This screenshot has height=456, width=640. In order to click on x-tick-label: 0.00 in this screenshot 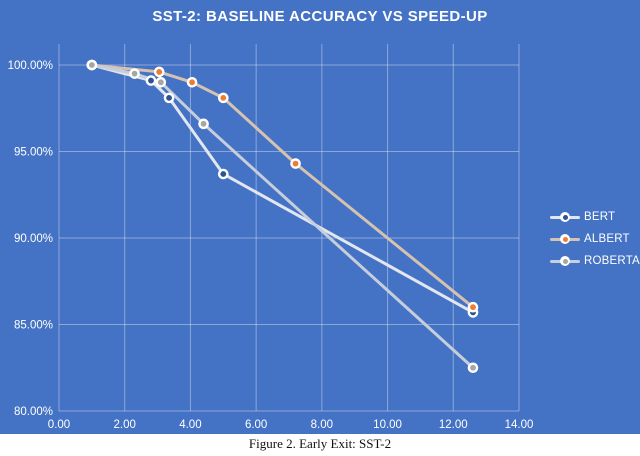, I will do `click(59, 425)`.